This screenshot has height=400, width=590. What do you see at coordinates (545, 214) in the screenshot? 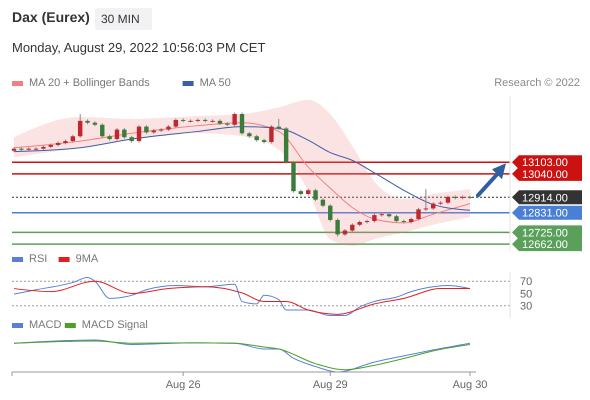
I see `y-tick-label: 12831.00` at bounding box center [545, 214].